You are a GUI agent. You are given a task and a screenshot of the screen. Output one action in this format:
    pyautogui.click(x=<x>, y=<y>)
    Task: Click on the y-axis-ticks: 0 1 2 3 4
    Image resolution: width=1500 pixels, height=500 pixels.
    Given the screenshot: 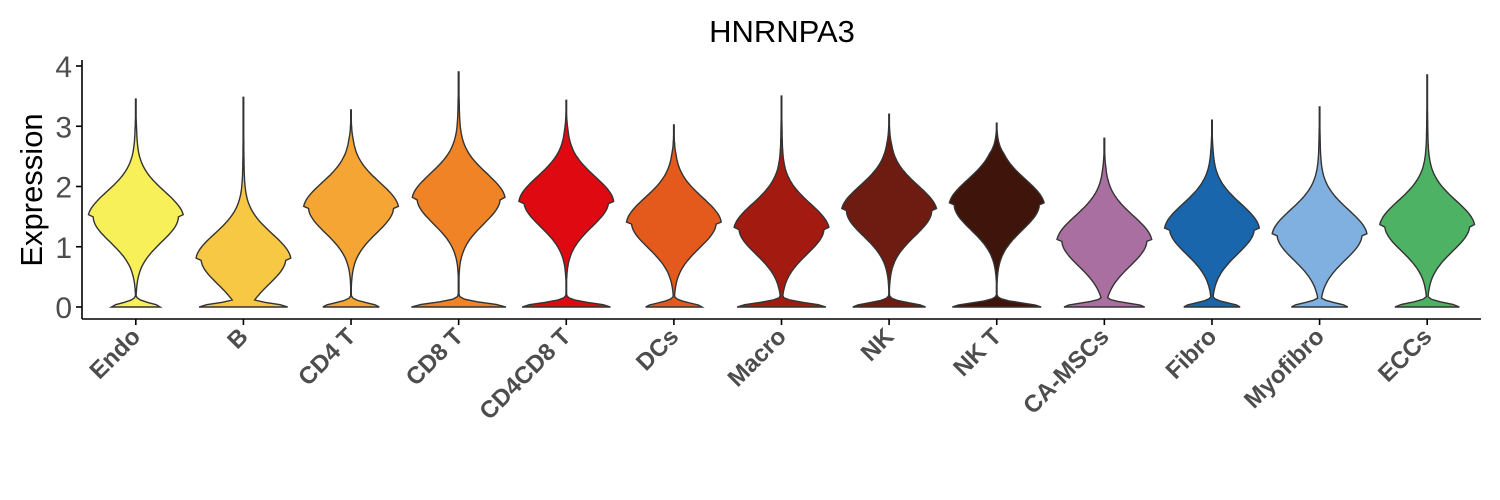 What is the action you would take?
    pyautogui.click(x=68, y=188)
    